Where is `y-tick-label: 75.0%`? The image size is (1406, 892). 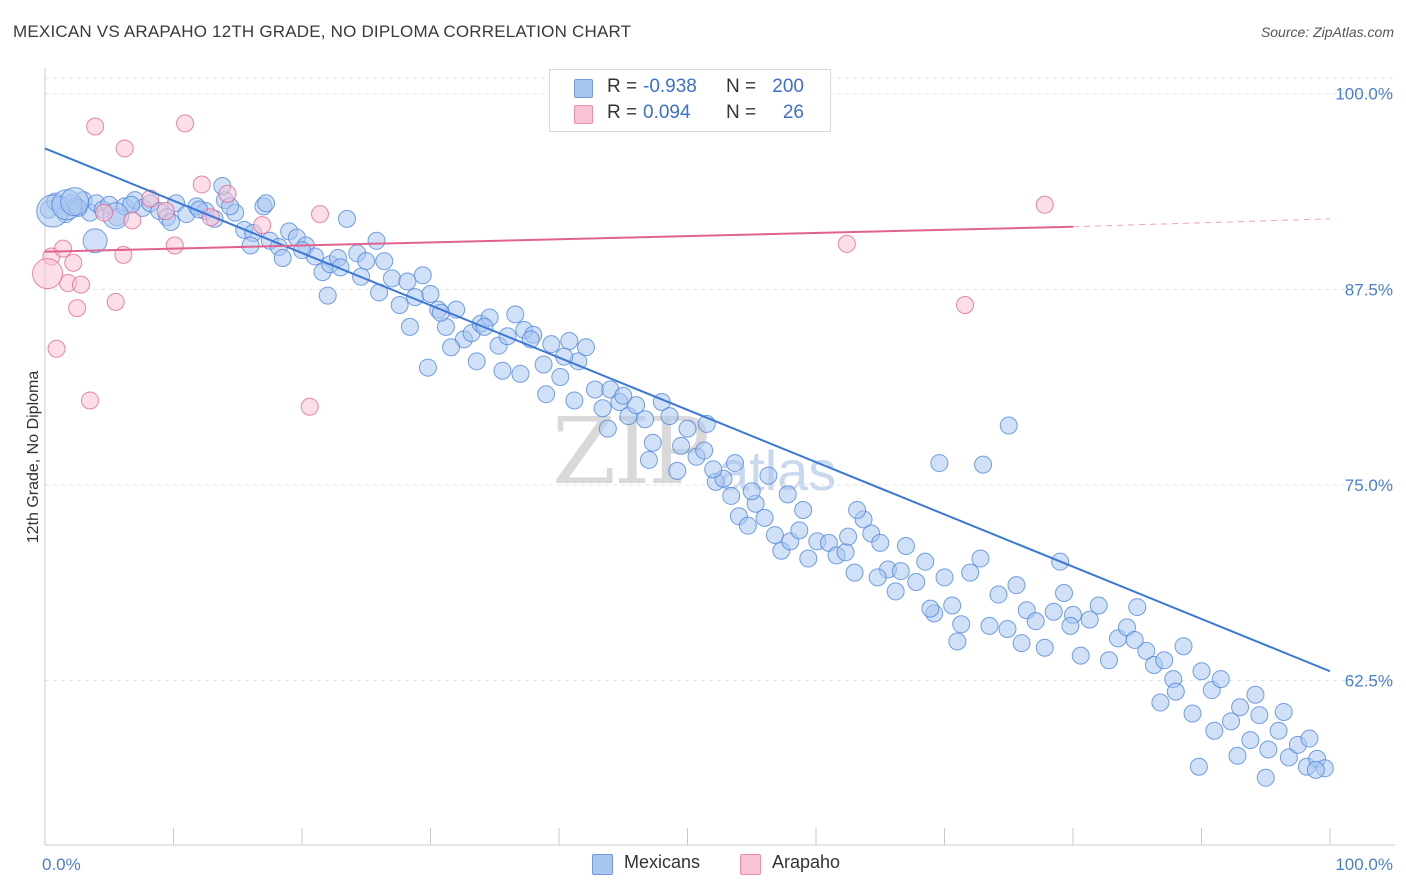
y-tick-label: 75.0% is located at coordinates (1369, 485).